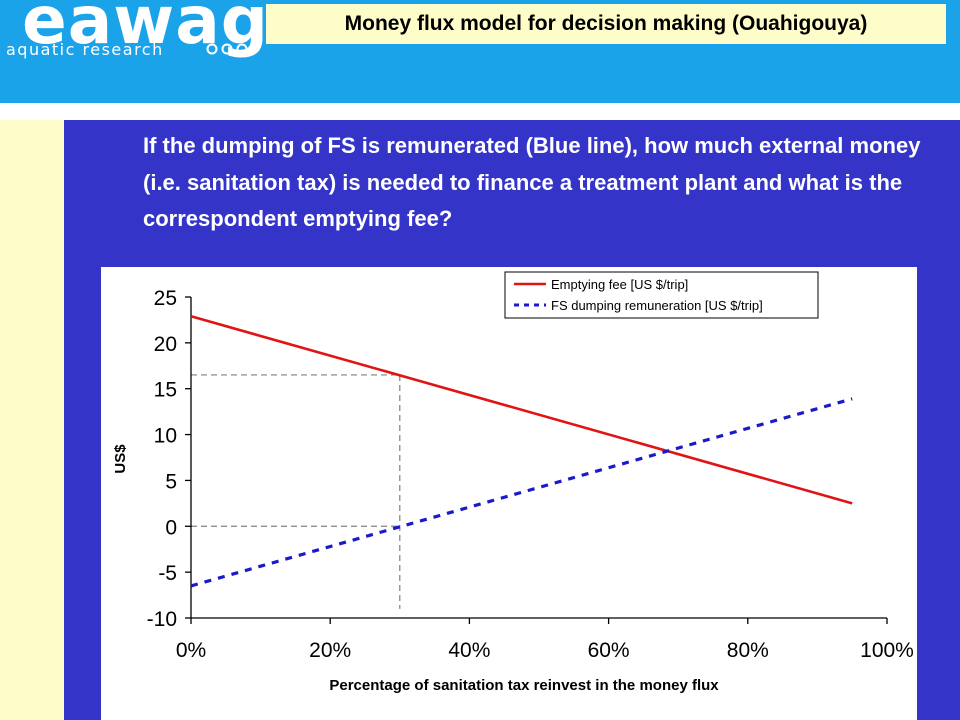 The image size is (960, 720). I want to click on y-tick-label: 0, so click(171, 527).